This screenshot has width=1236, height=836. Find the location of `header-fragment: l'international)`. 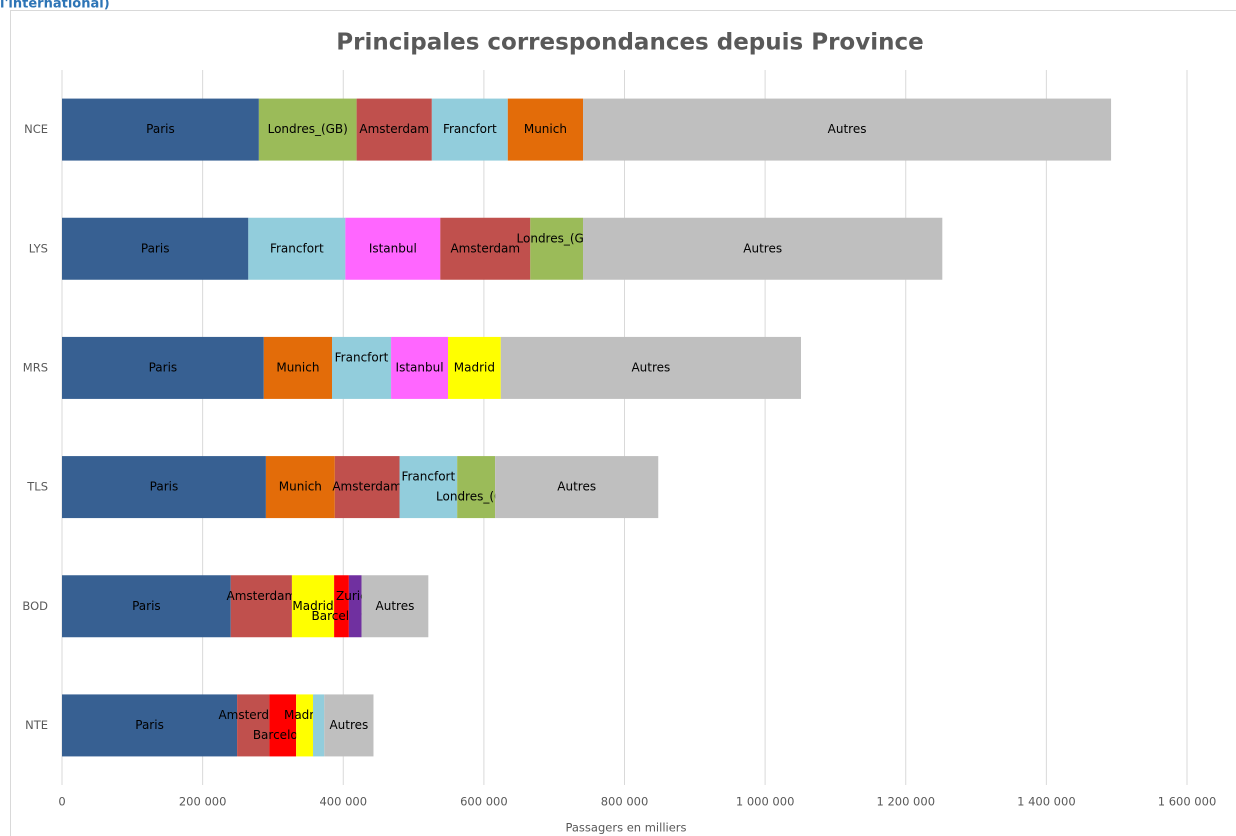

header-fragment: l'international) is located at coordinates (55, 6).